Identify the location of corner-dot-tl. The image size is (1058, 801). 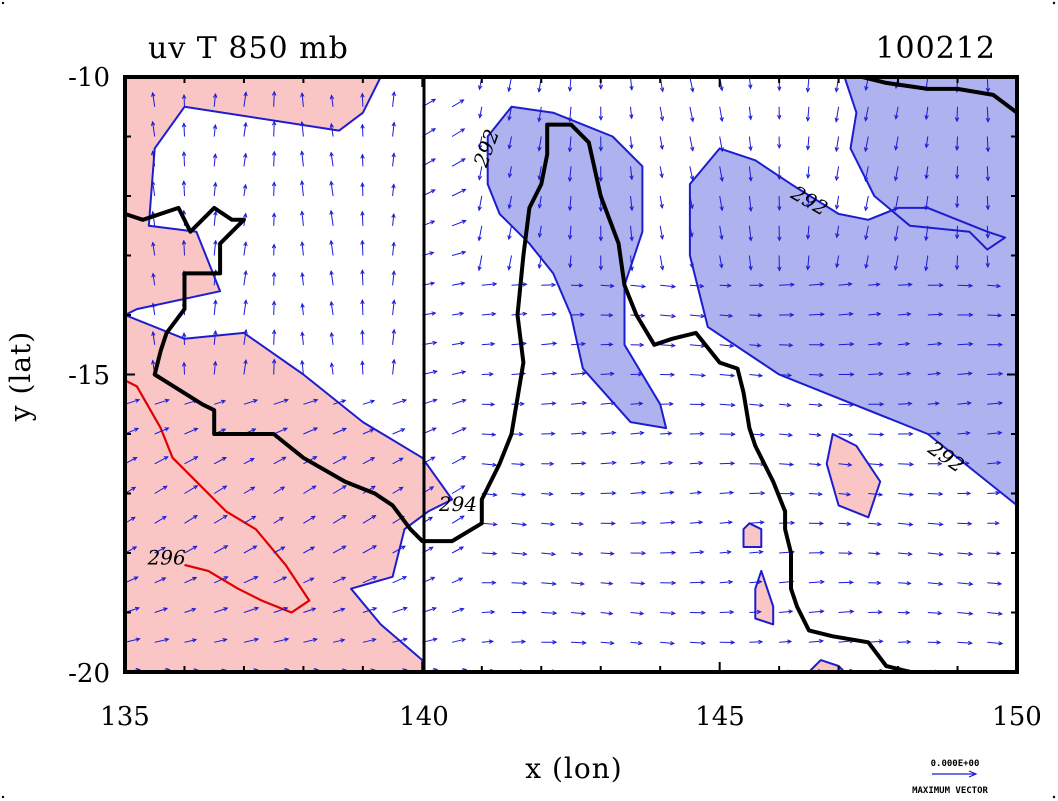
(3, 3).